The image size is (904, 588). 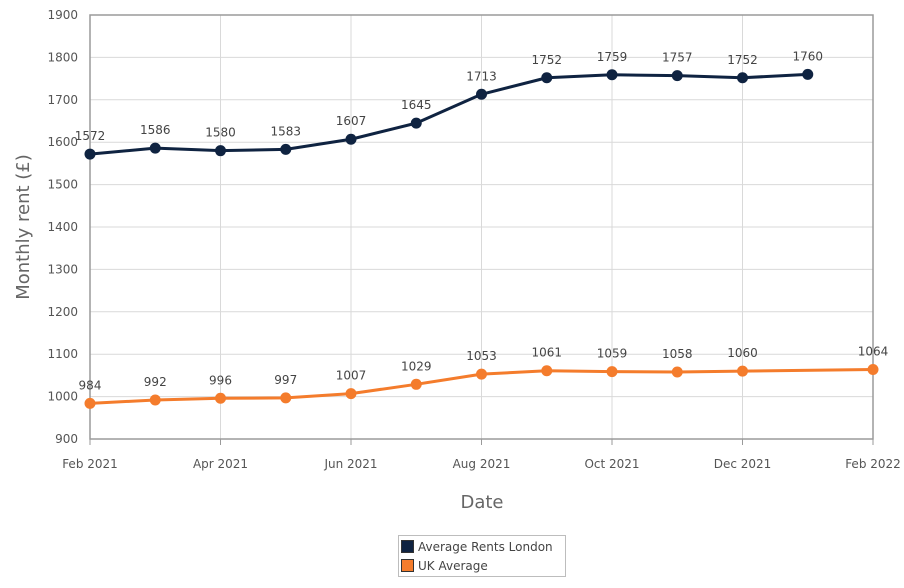 I want to click on data-label-uk: 997, so click(x=285, y=380).